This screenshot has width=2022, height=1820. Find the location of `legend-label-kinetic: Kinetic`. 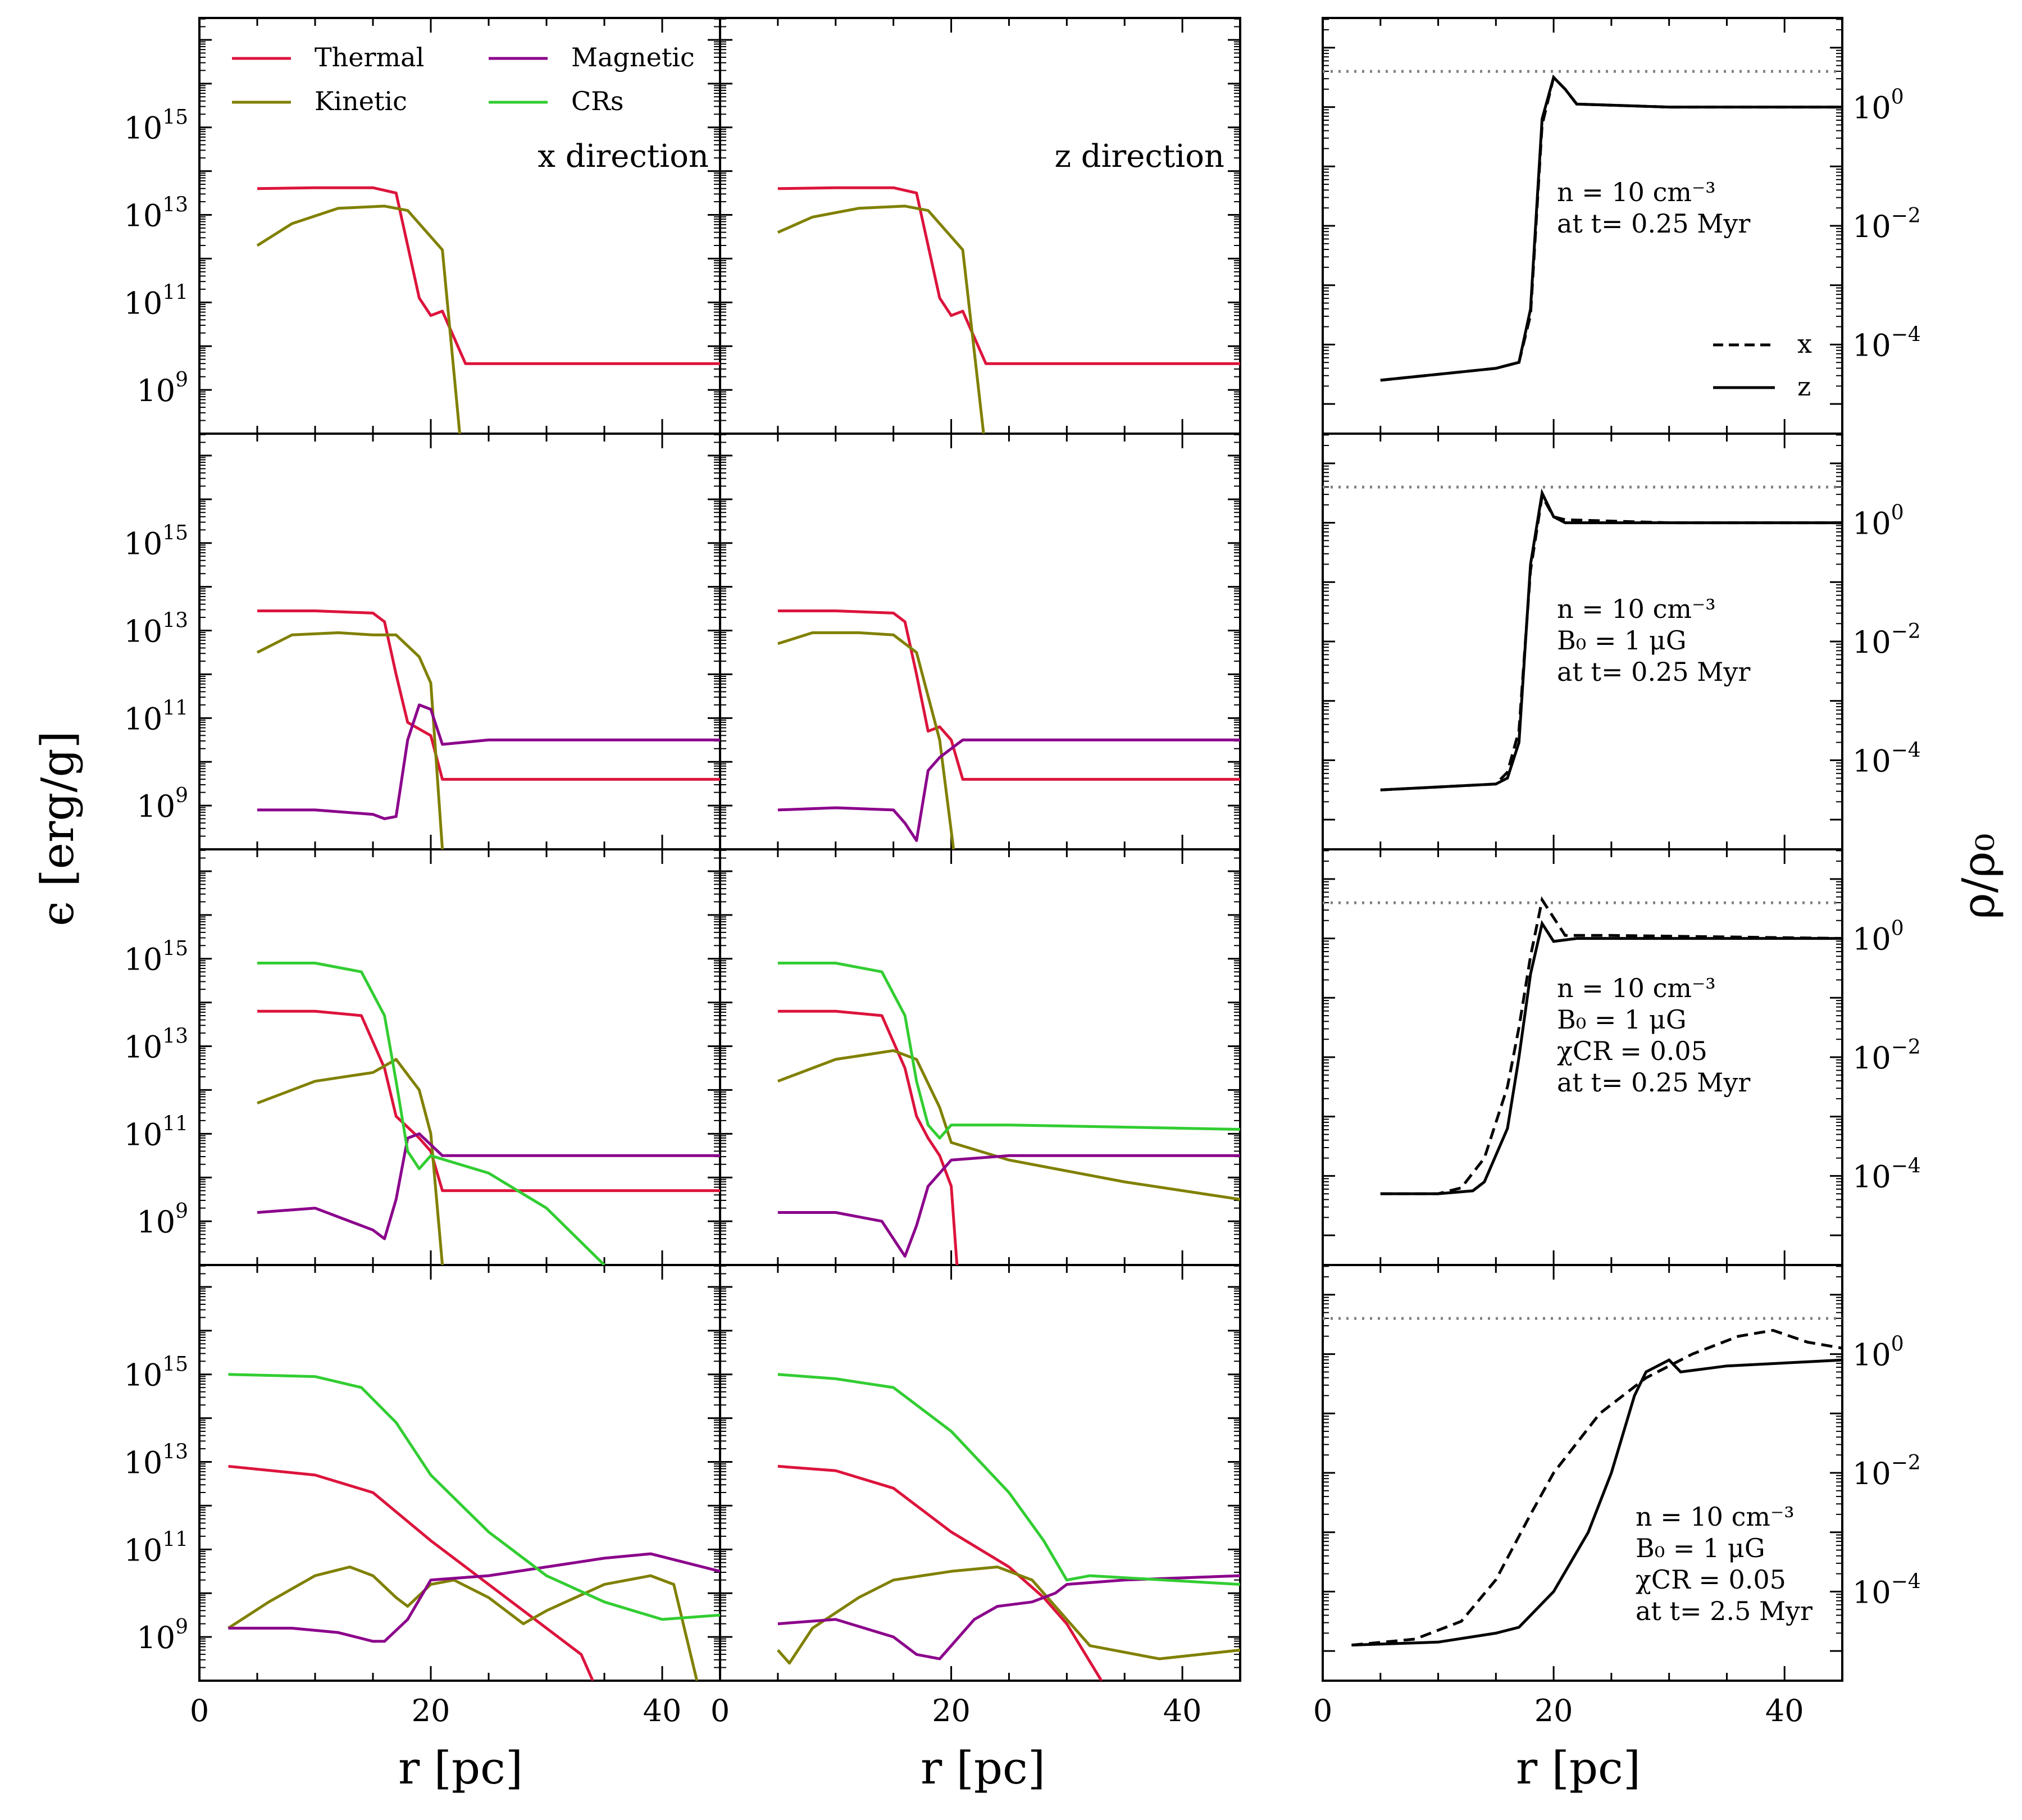

legend-label-kinetic: Kinetic is located at coordinates (361, 101).